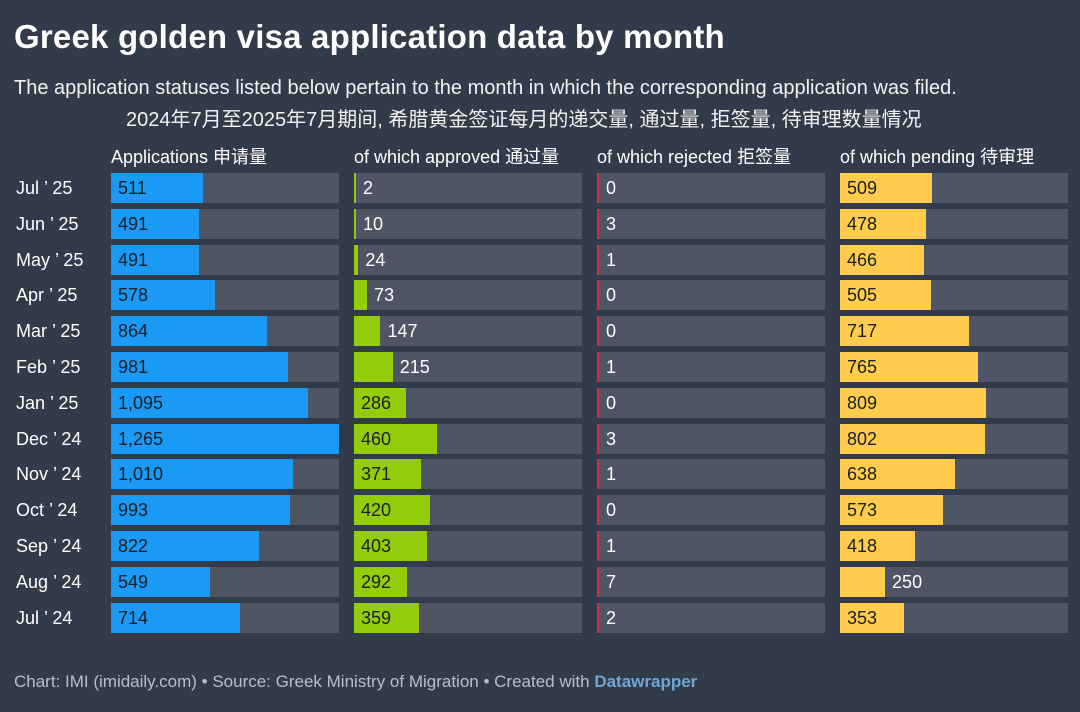  Describe the element at coordinates (954, 546) in the screenshot. I see `bar-track-pending: 418` at that location.